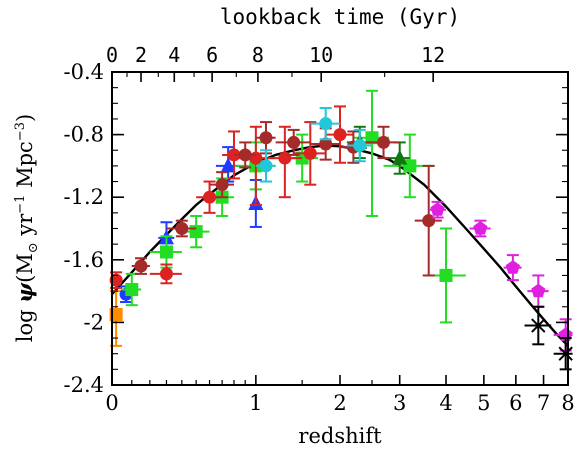 Image resolution: width=585 pixels, height=450 pixels. What do you see at coordinates (543, 403) in the screenshot?
I see `x-tick-label: 7` at bounding box center [543, 403].